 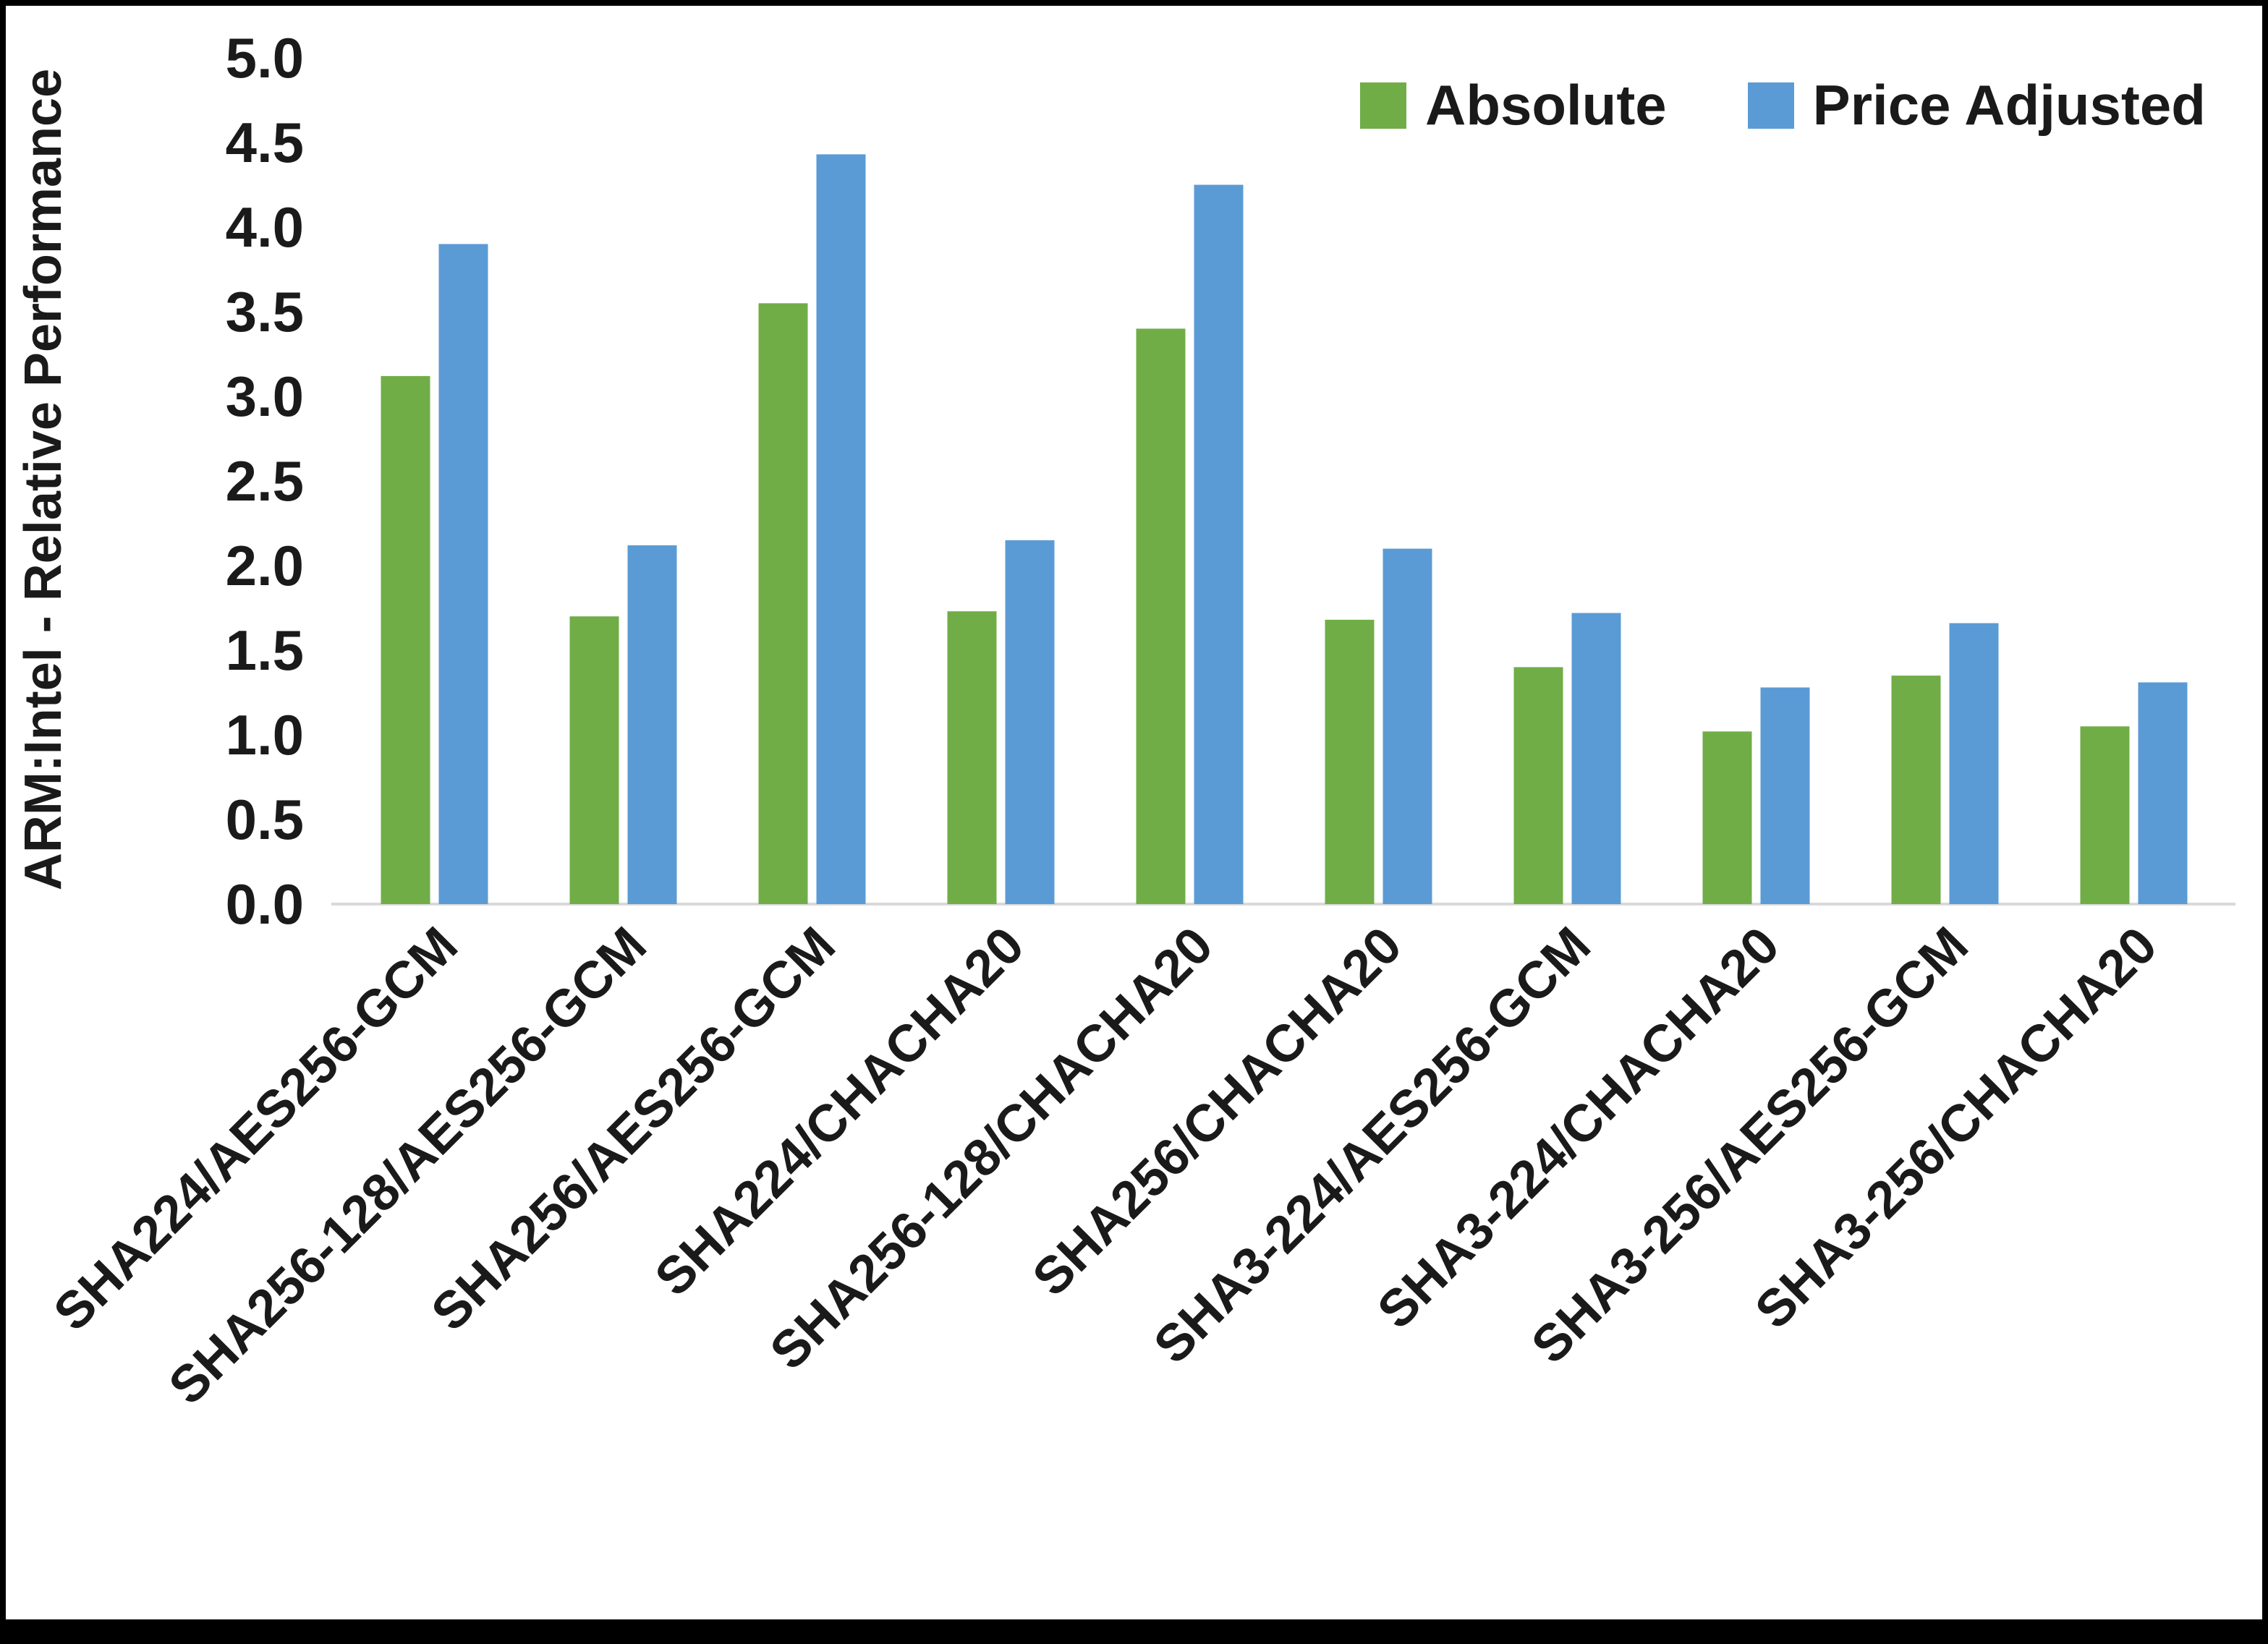 What do you see at coordinates (265, 735) in the screenshot?
I see `y-tick-label: 1.0` at bounding box center [265, 735].